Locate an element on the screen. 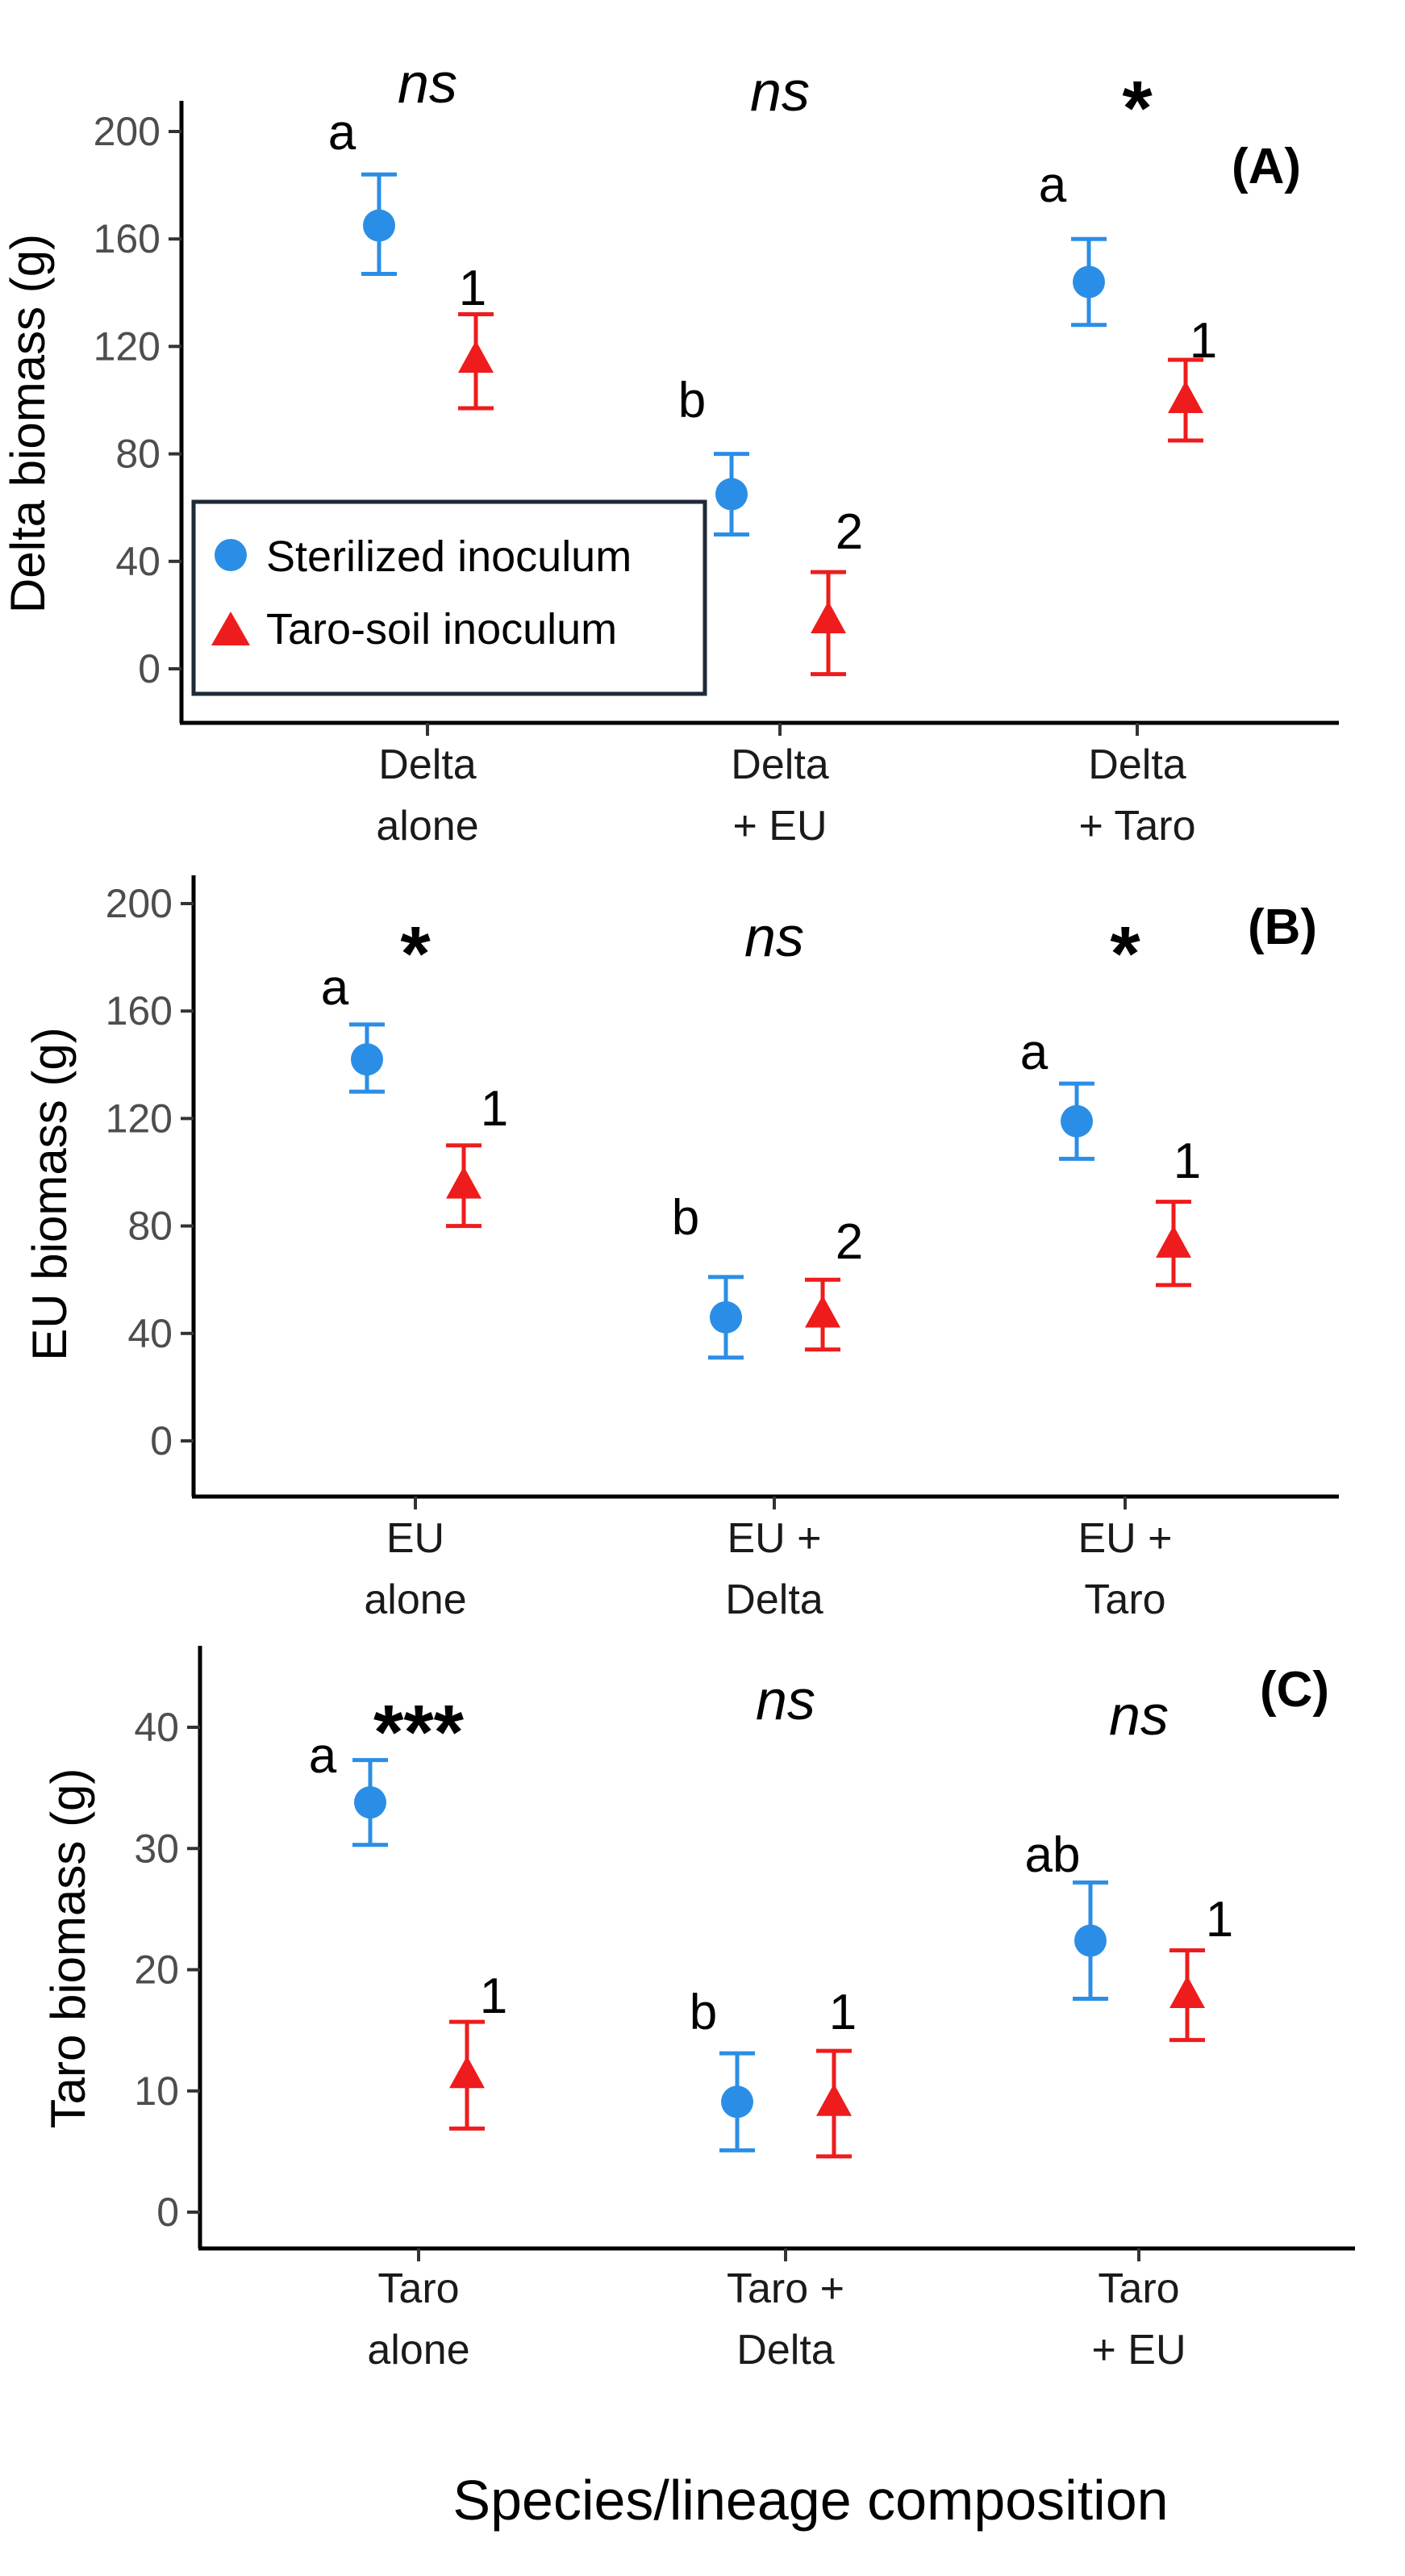 This screenshot has height=2576, width=1405. legend-box is located at coordinates (449, 597).